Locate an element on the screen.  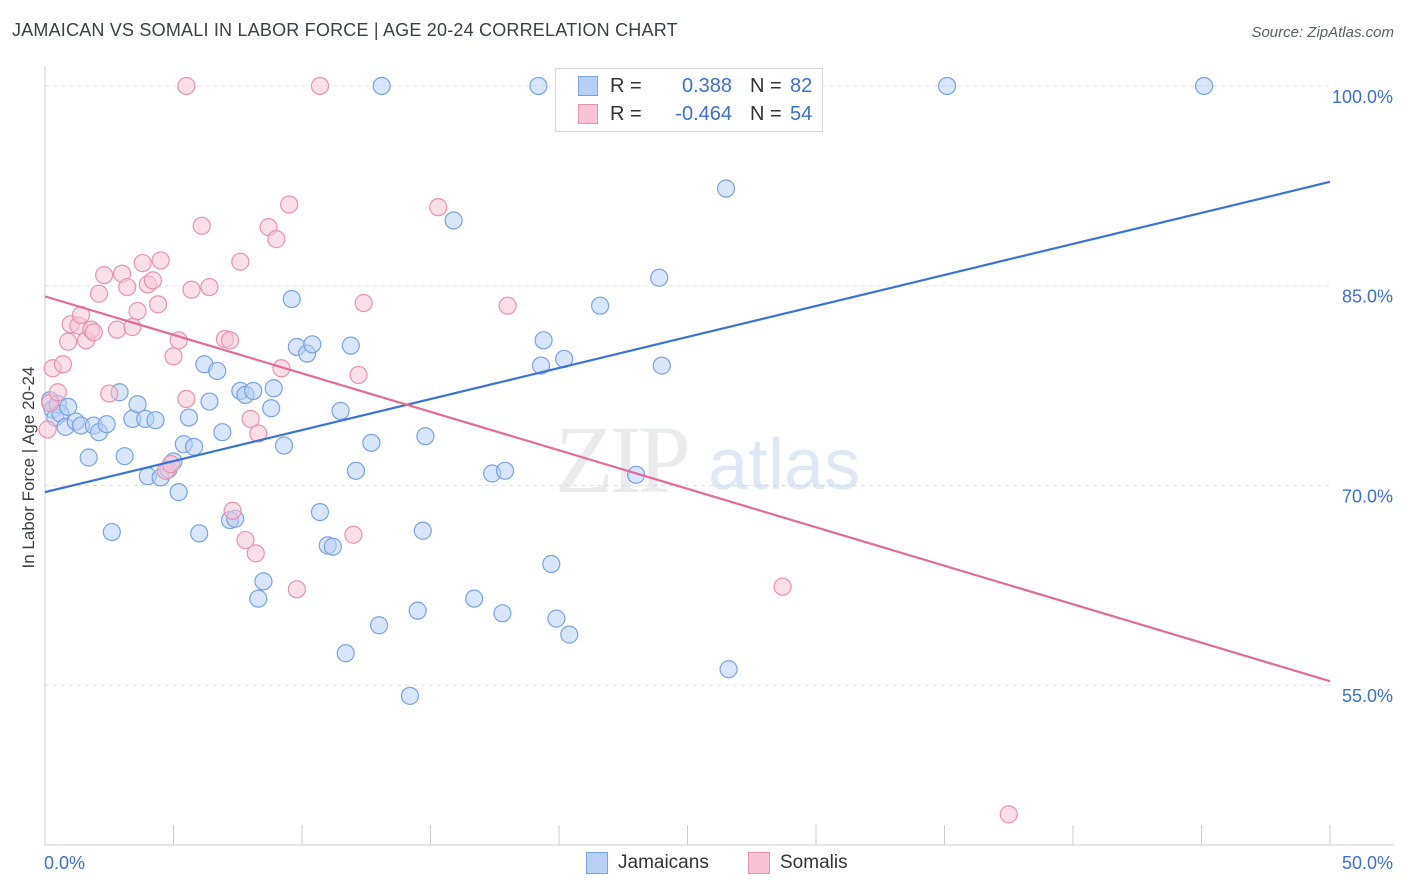
y-tick-label: 85.0% is located at coordinates (1367, 297).